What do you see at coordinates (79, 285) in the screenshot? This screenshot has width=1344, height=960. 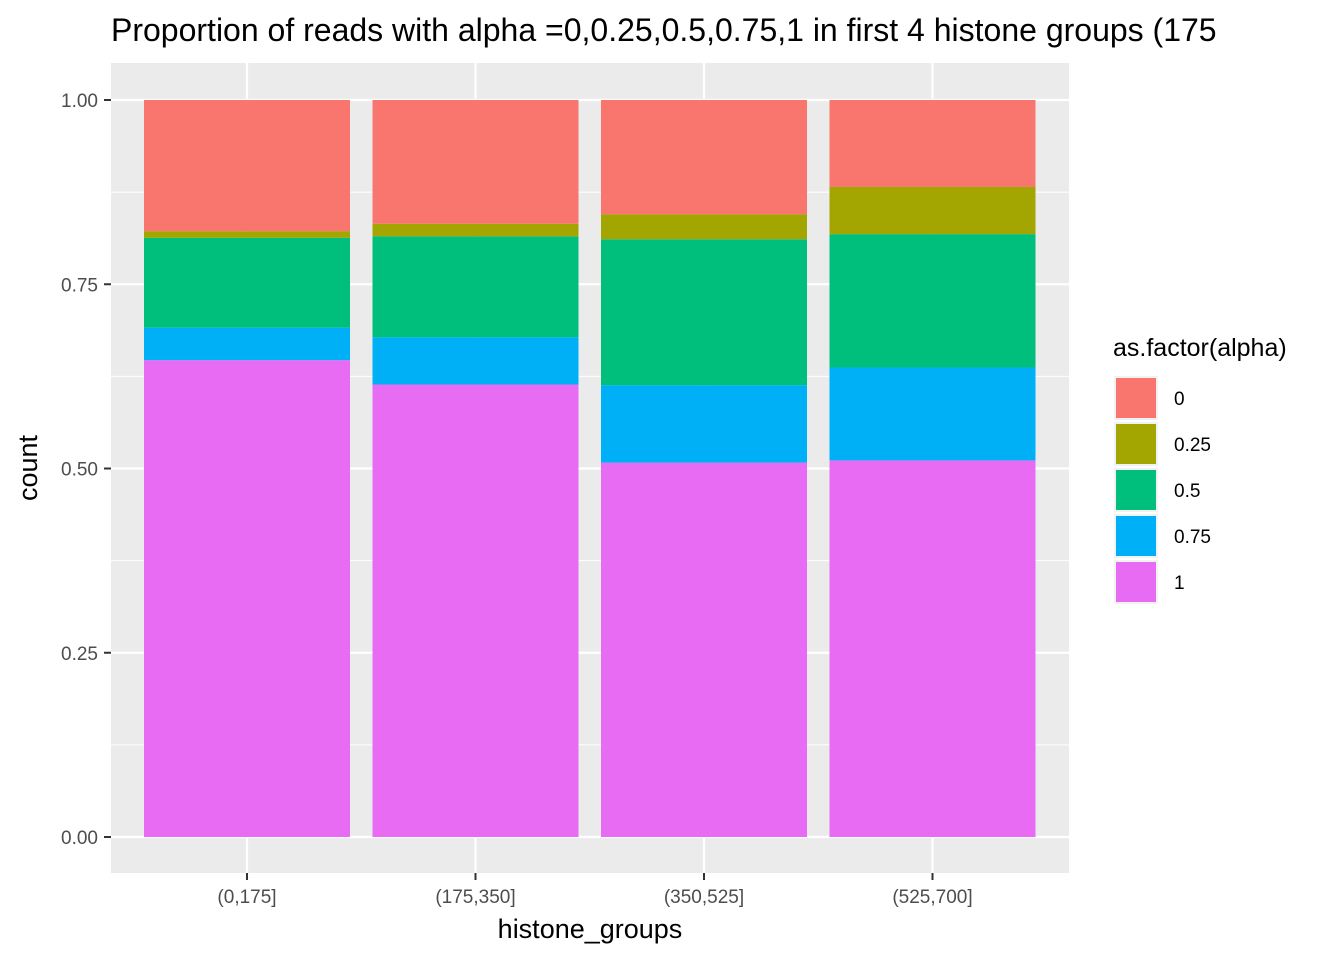 I see `y-tick-label: 0.75` at bounding box center [79, 285].